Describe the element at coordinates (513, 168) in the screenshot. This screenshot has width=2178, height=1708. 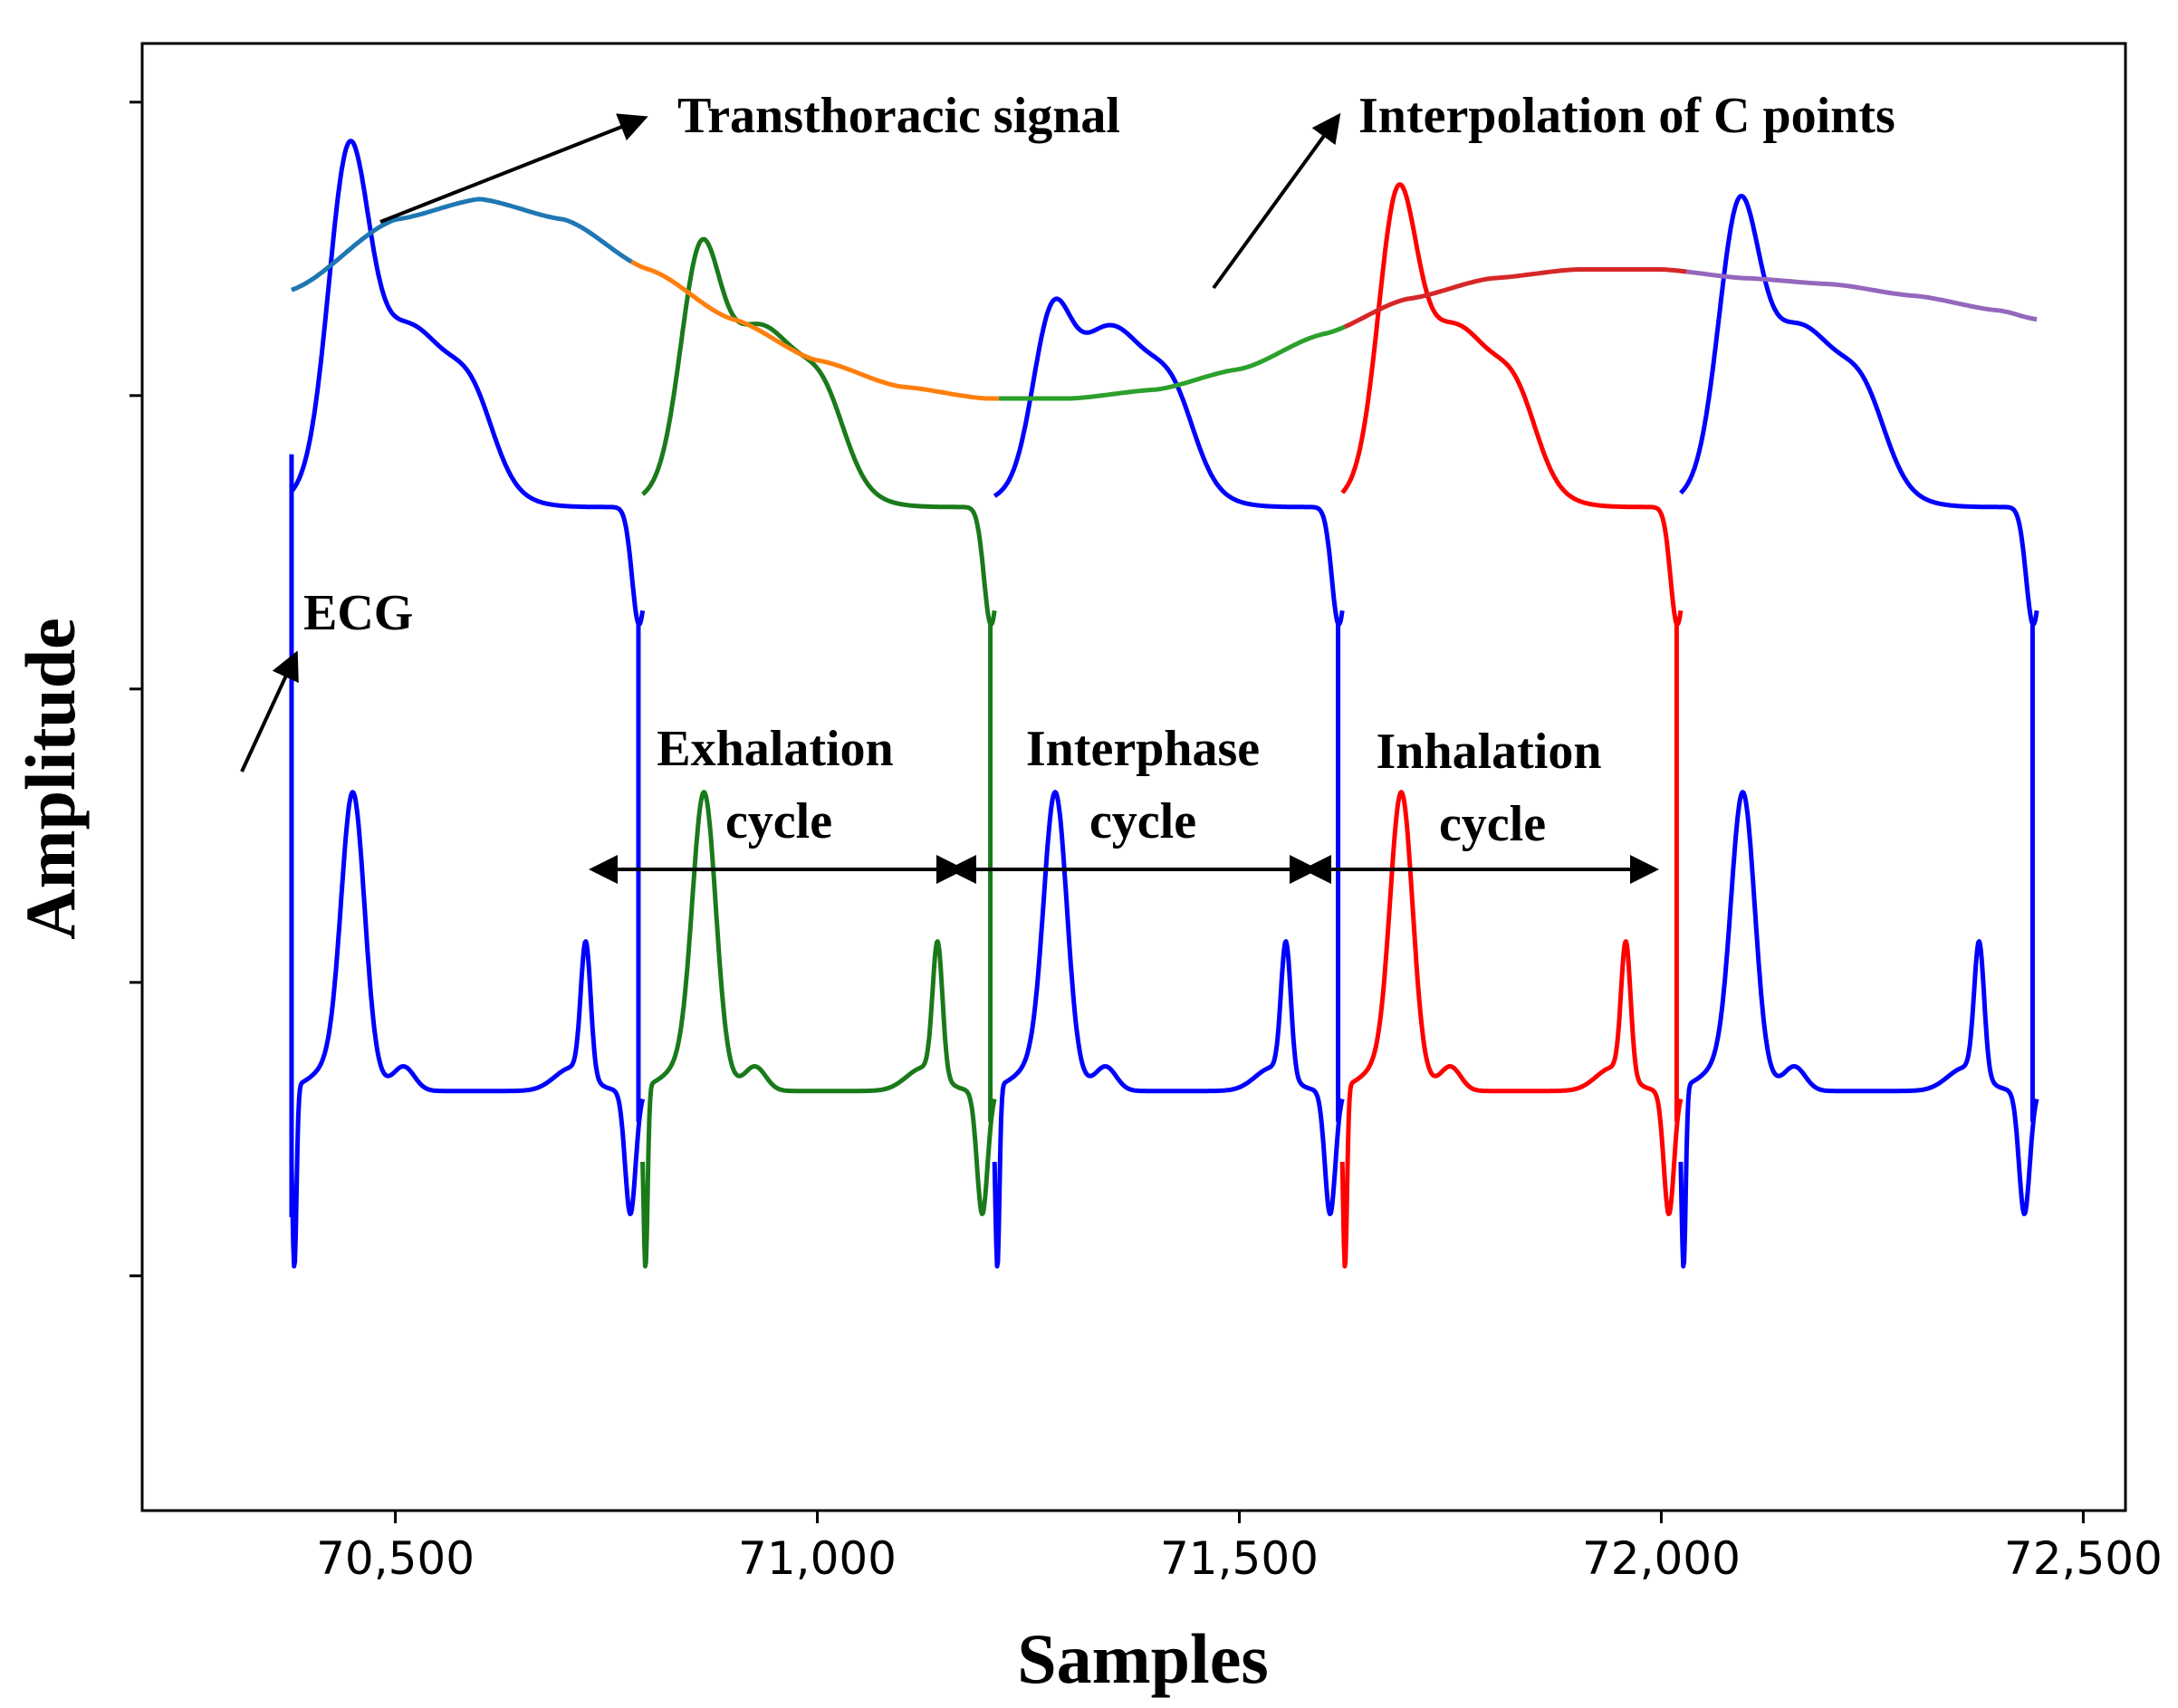
I see `arrow-transthoracic` at that location.